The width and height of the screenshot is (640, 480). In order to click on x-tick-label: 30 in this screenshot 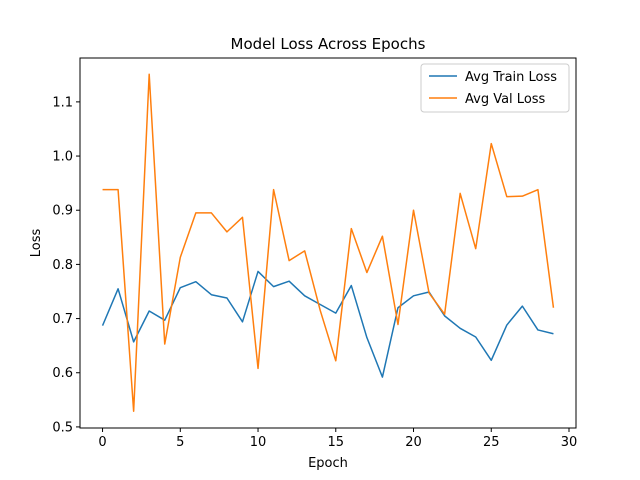, I will do `click(569, 442)`.